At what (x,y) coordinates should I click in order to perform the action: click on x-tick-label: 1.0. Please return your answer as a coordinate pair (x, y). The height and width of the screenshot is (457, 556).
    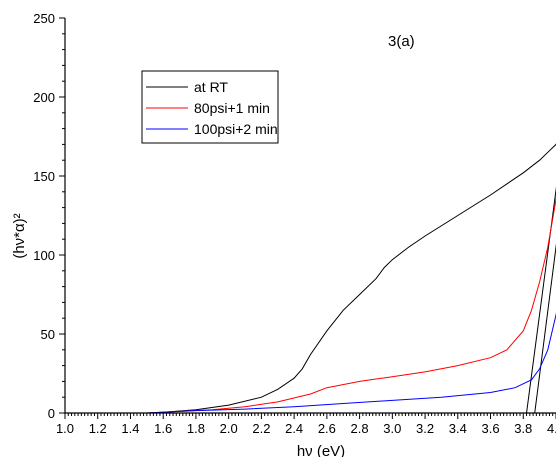
    Looking at the image, I should click on (65, 428).